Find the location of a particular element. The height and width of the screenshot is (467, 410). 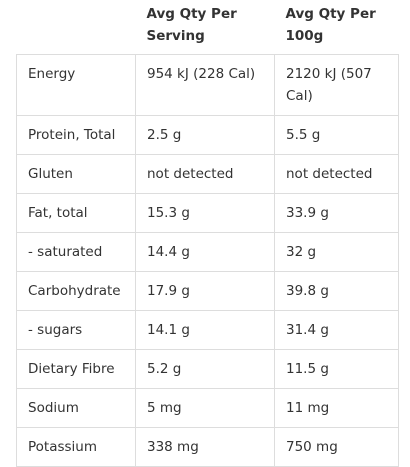

nutrient-name: Gluten is located at coordinates (76, 174).